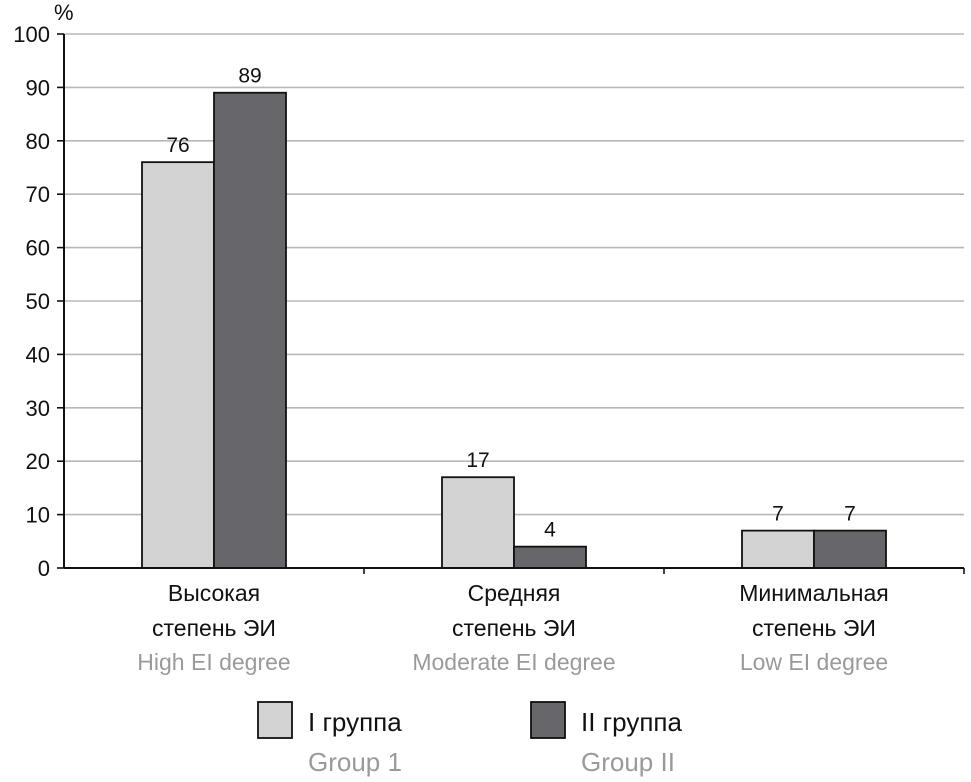  I want to click on category-label-en: Low EI degree, so click(814, 662).